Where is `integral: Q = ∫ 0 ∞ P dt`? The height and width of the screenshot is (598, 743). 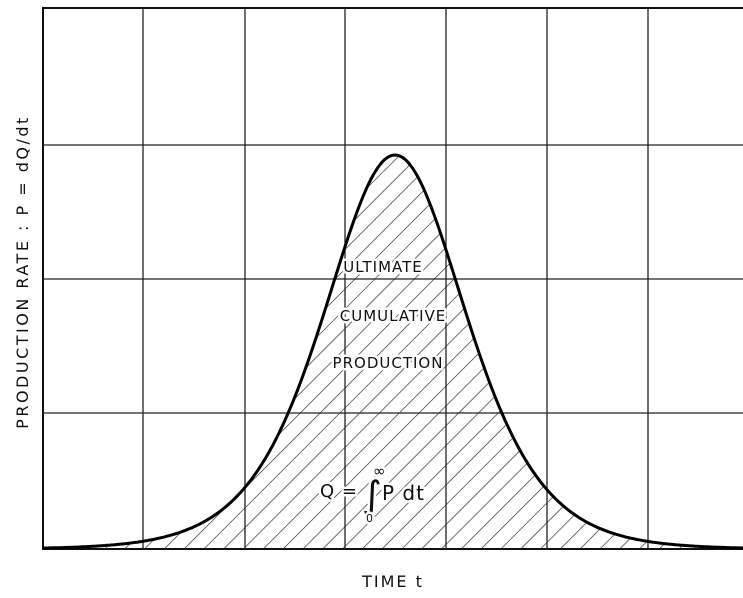 integral: Q = ∫ 0 ∞ P dt is located at coordinates (372, 494).